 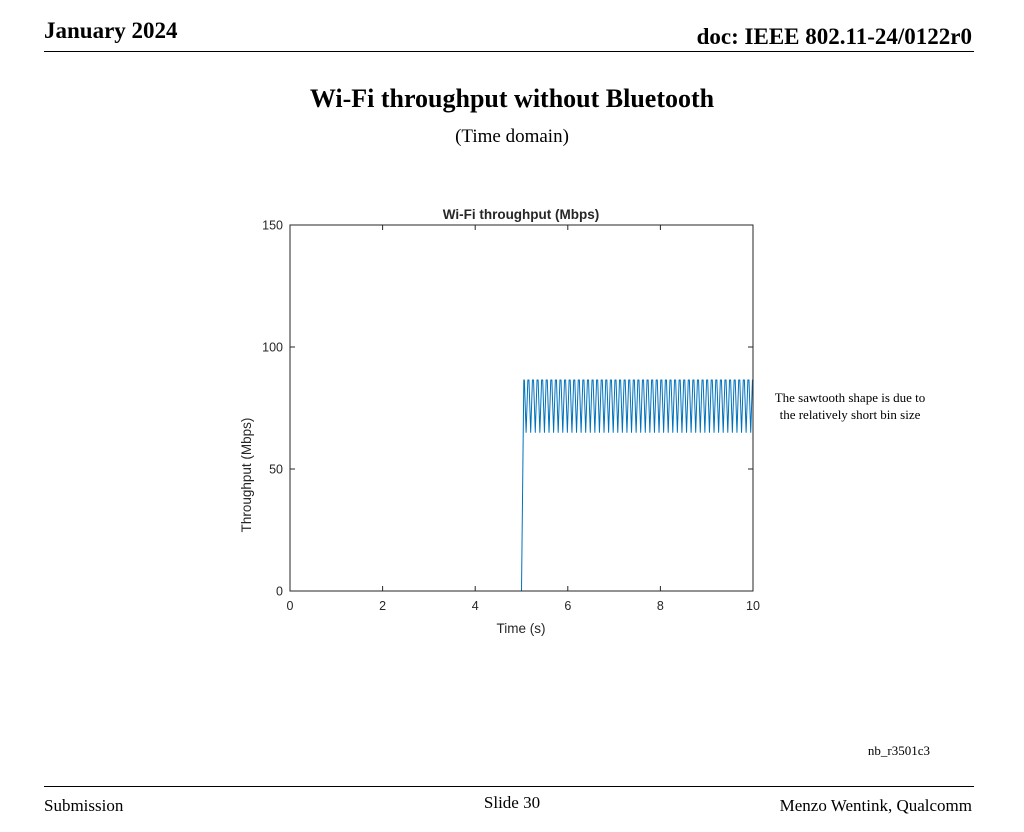 What do you see at coordinates (84, 805) in the screenshot?
I see `footer-submission: Submission` at bounding box center [84, 805].